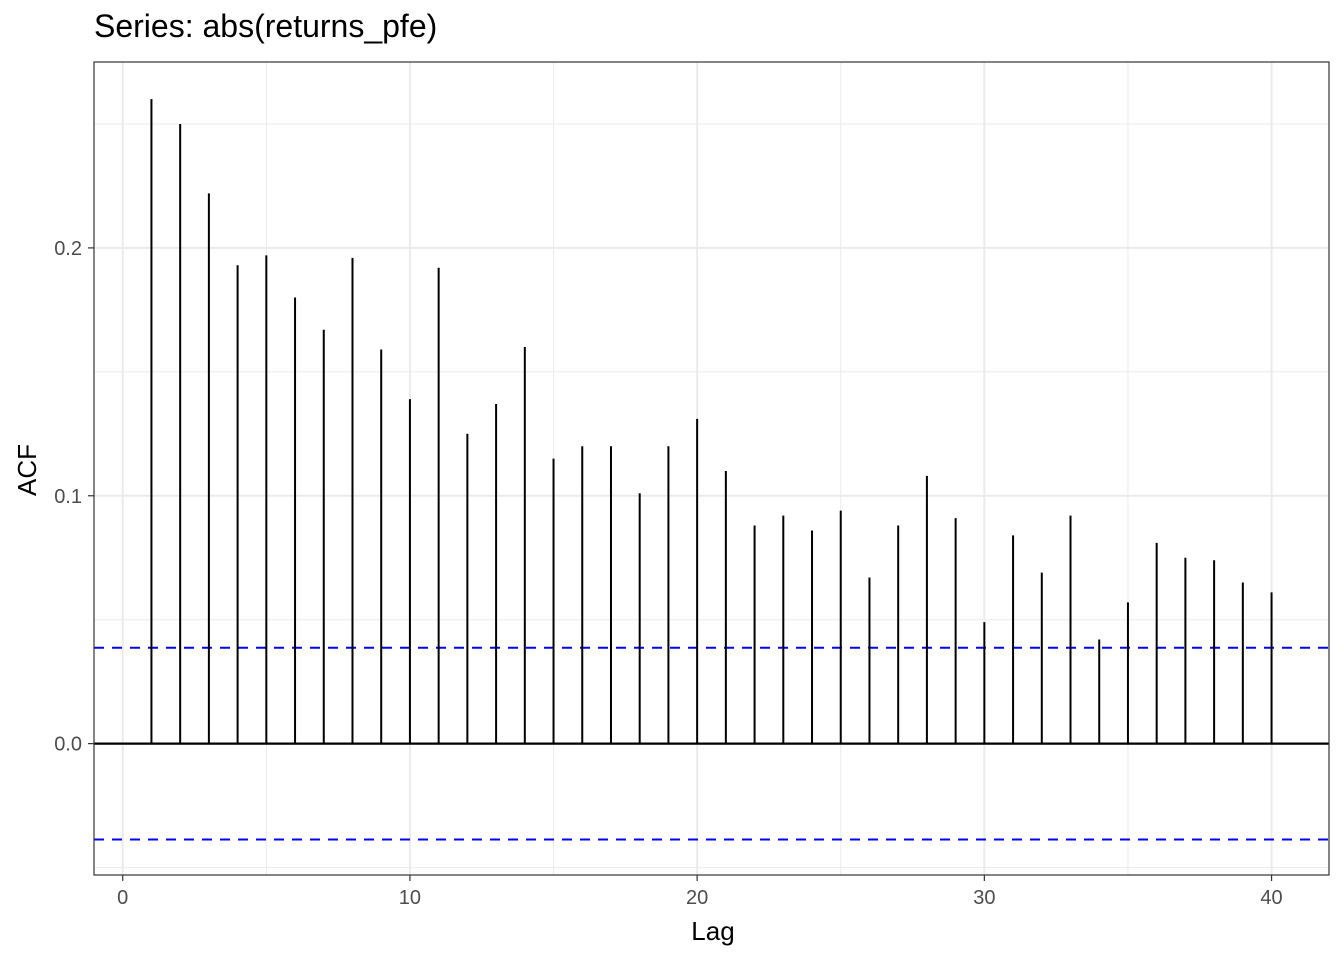 Image resolution: width=1344 pixels, height=960 pixels. What do you see at coordinates (1271, 898) in the screenshot?
I see `x-tick-label: 40` at bounding box center [1271, 898].